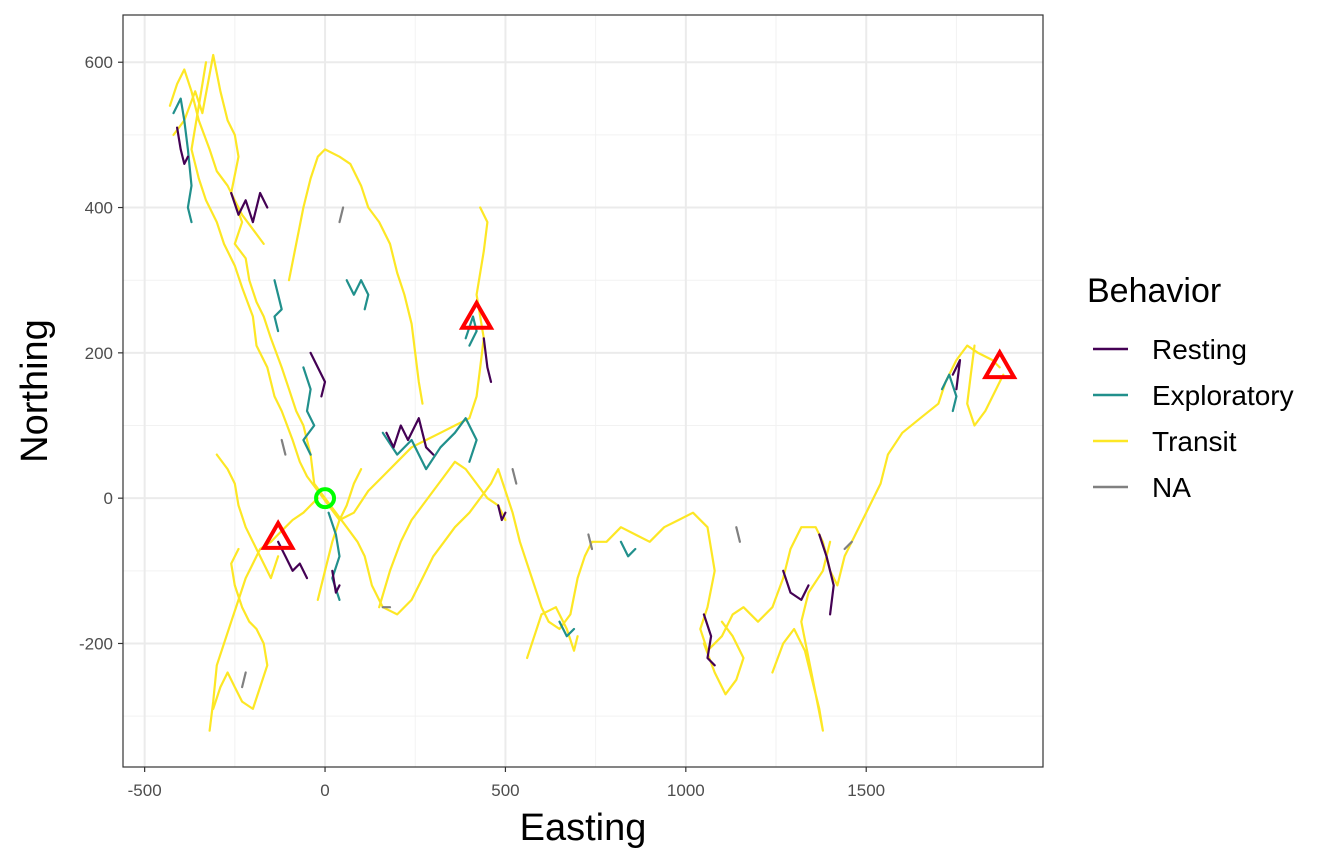  I want to click on legend-label-exploratory: Exploratory, so click(1223, 395).